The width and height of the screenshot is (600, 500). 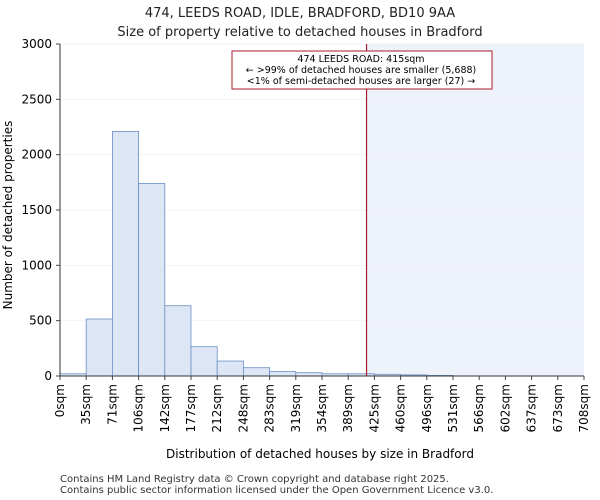 I want to click on annotation-line-1: 474 LEEDS ROAD: 415sqm, so click(x=360, y=59).